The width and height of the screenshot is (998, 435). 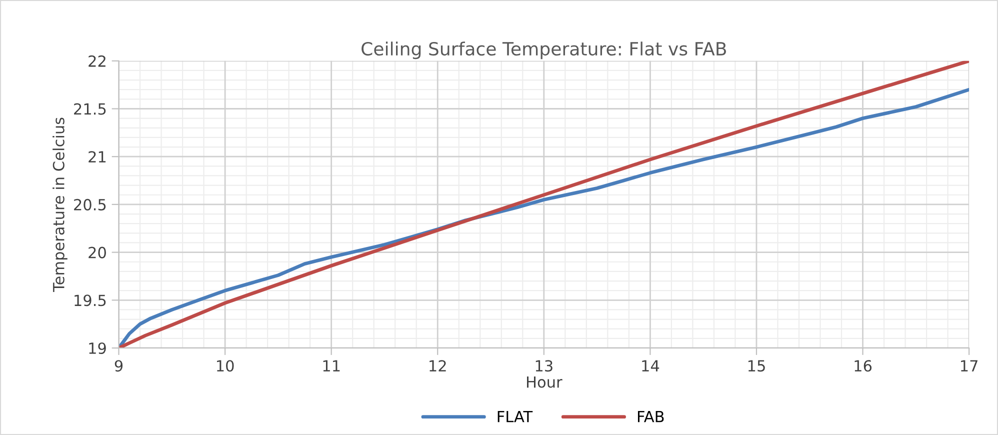 I want to click on y-tick-label: 21, so click(x=97, y=156).